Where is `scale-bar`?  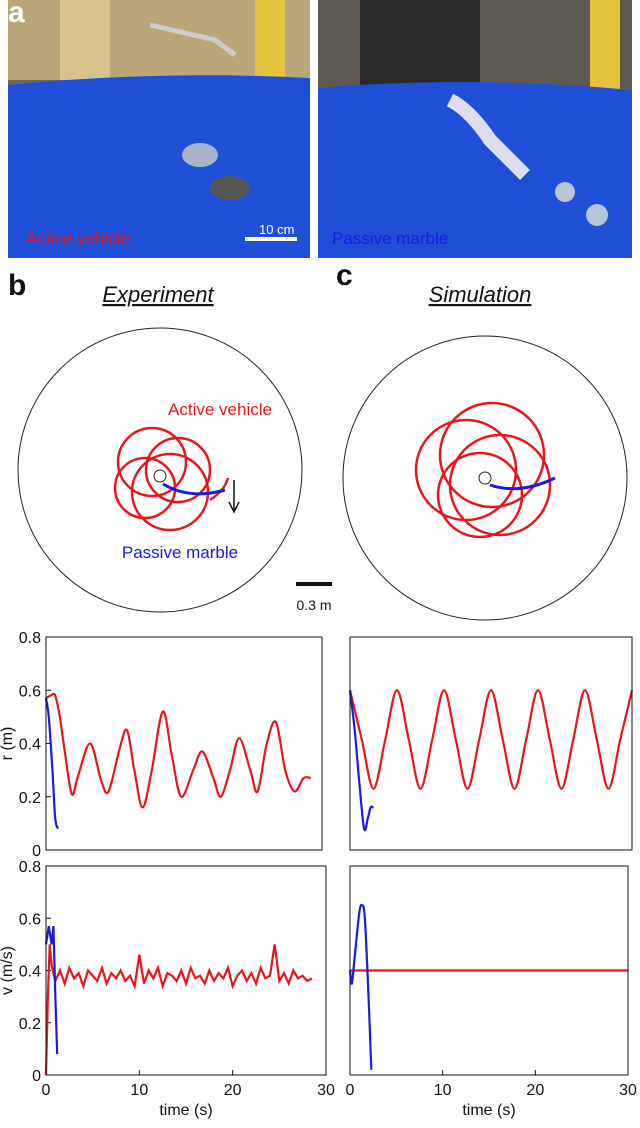
scale-bar is located at coordinates (314, 584).